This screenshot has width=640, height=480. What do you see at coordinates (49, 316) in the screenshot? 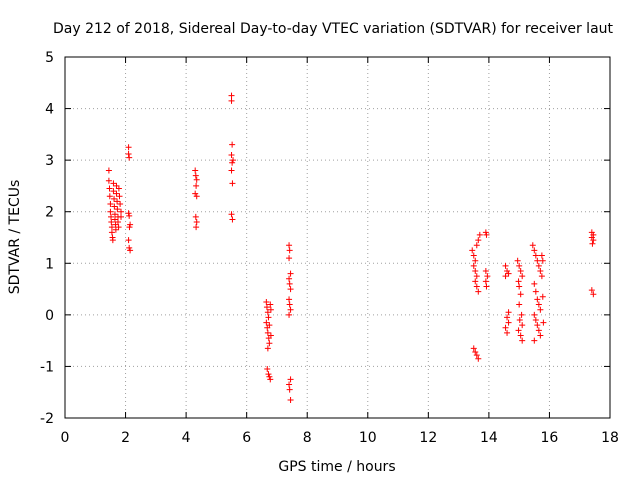
I see `y-tick-label: 0` at bounding box center [49, 316].